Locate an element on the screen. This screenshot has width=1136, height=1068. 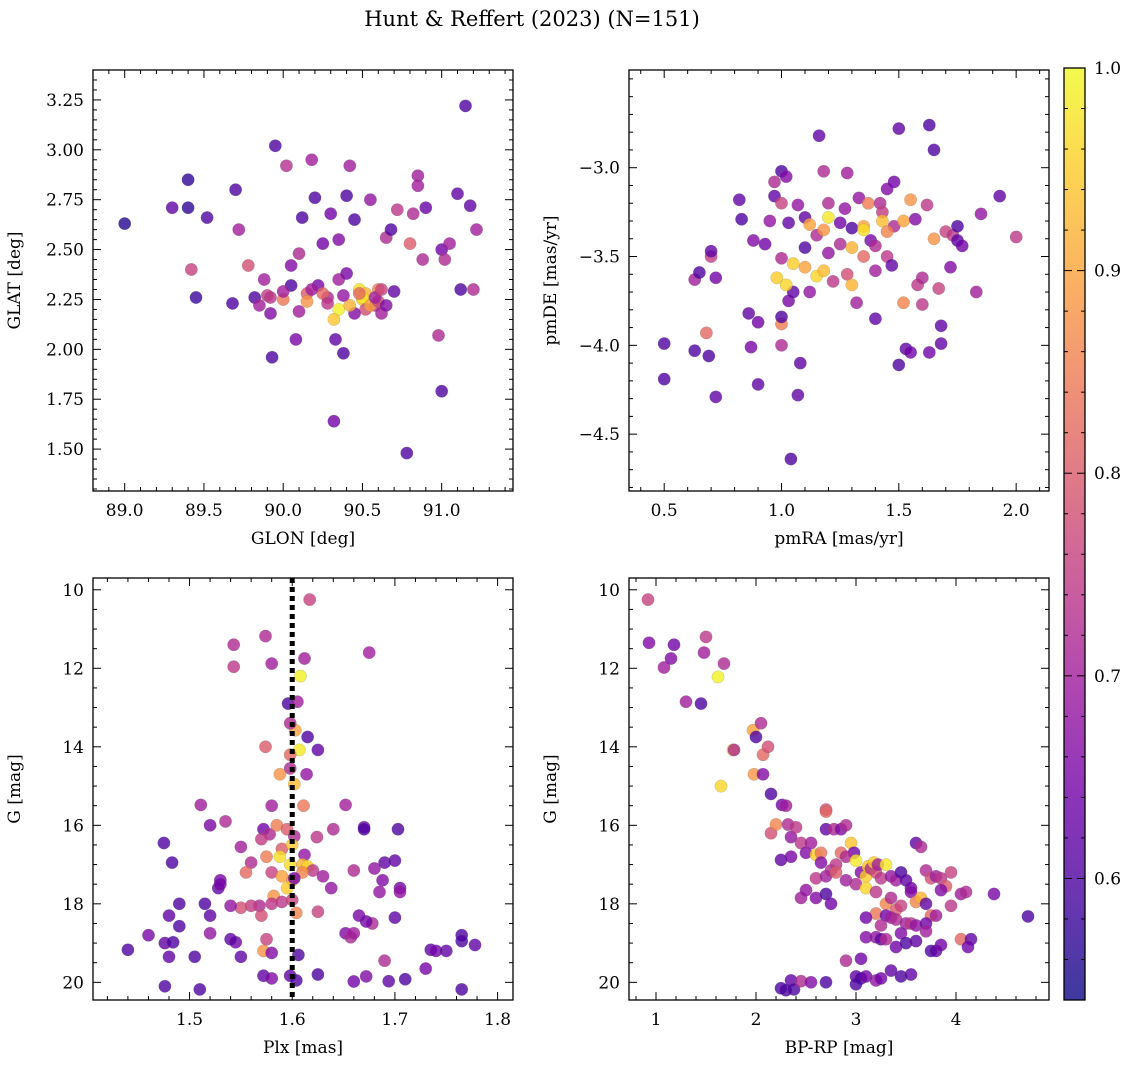
y-axis-label: G [mag] is located at coordinates (15, 788).